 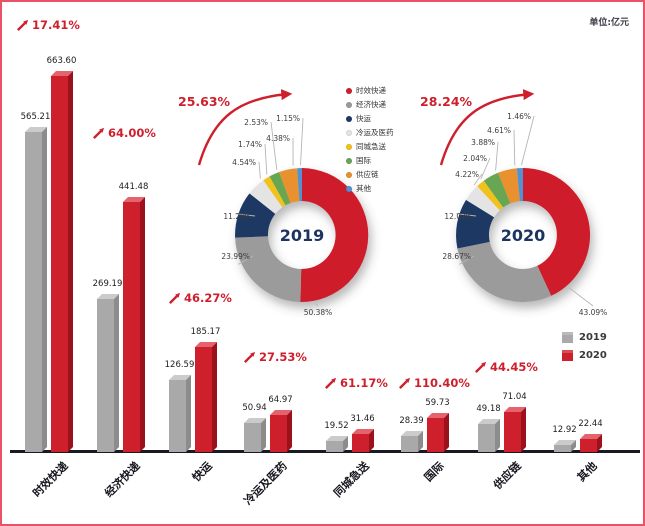 I want to click on pie-legend-item-5: 同城急送, so click(x=370, y=146).